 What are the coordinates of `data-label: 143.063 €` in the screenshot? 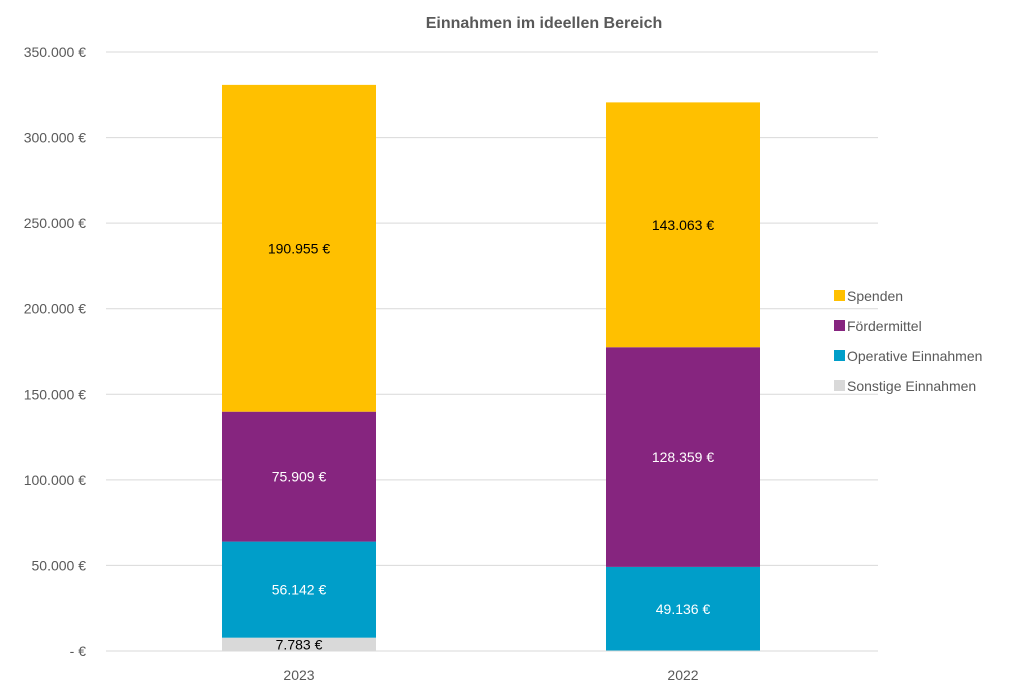 It's located at (683, 225).